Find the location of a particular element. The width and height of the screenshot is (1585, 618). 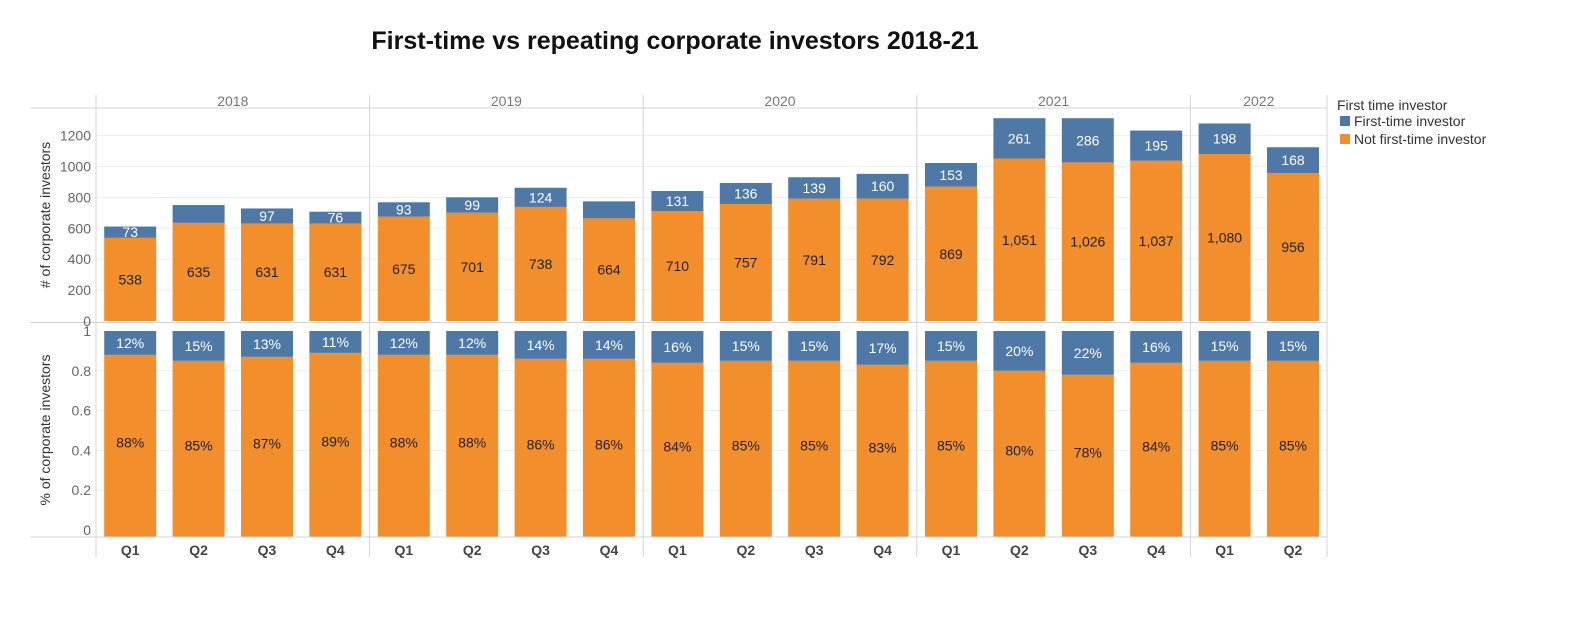

count-label-not-first-time: 791 is located at coordinates (815, 260).